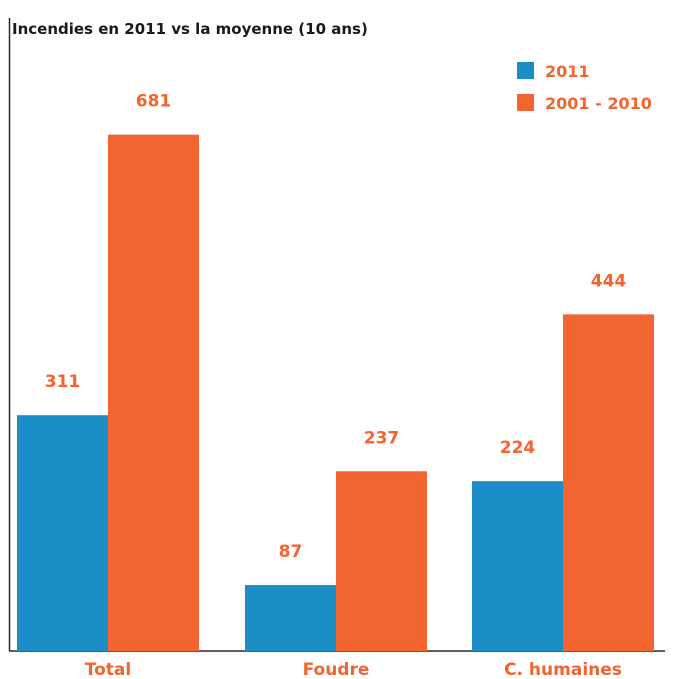  I want to click on bar-total-2011, so click(62, 533).